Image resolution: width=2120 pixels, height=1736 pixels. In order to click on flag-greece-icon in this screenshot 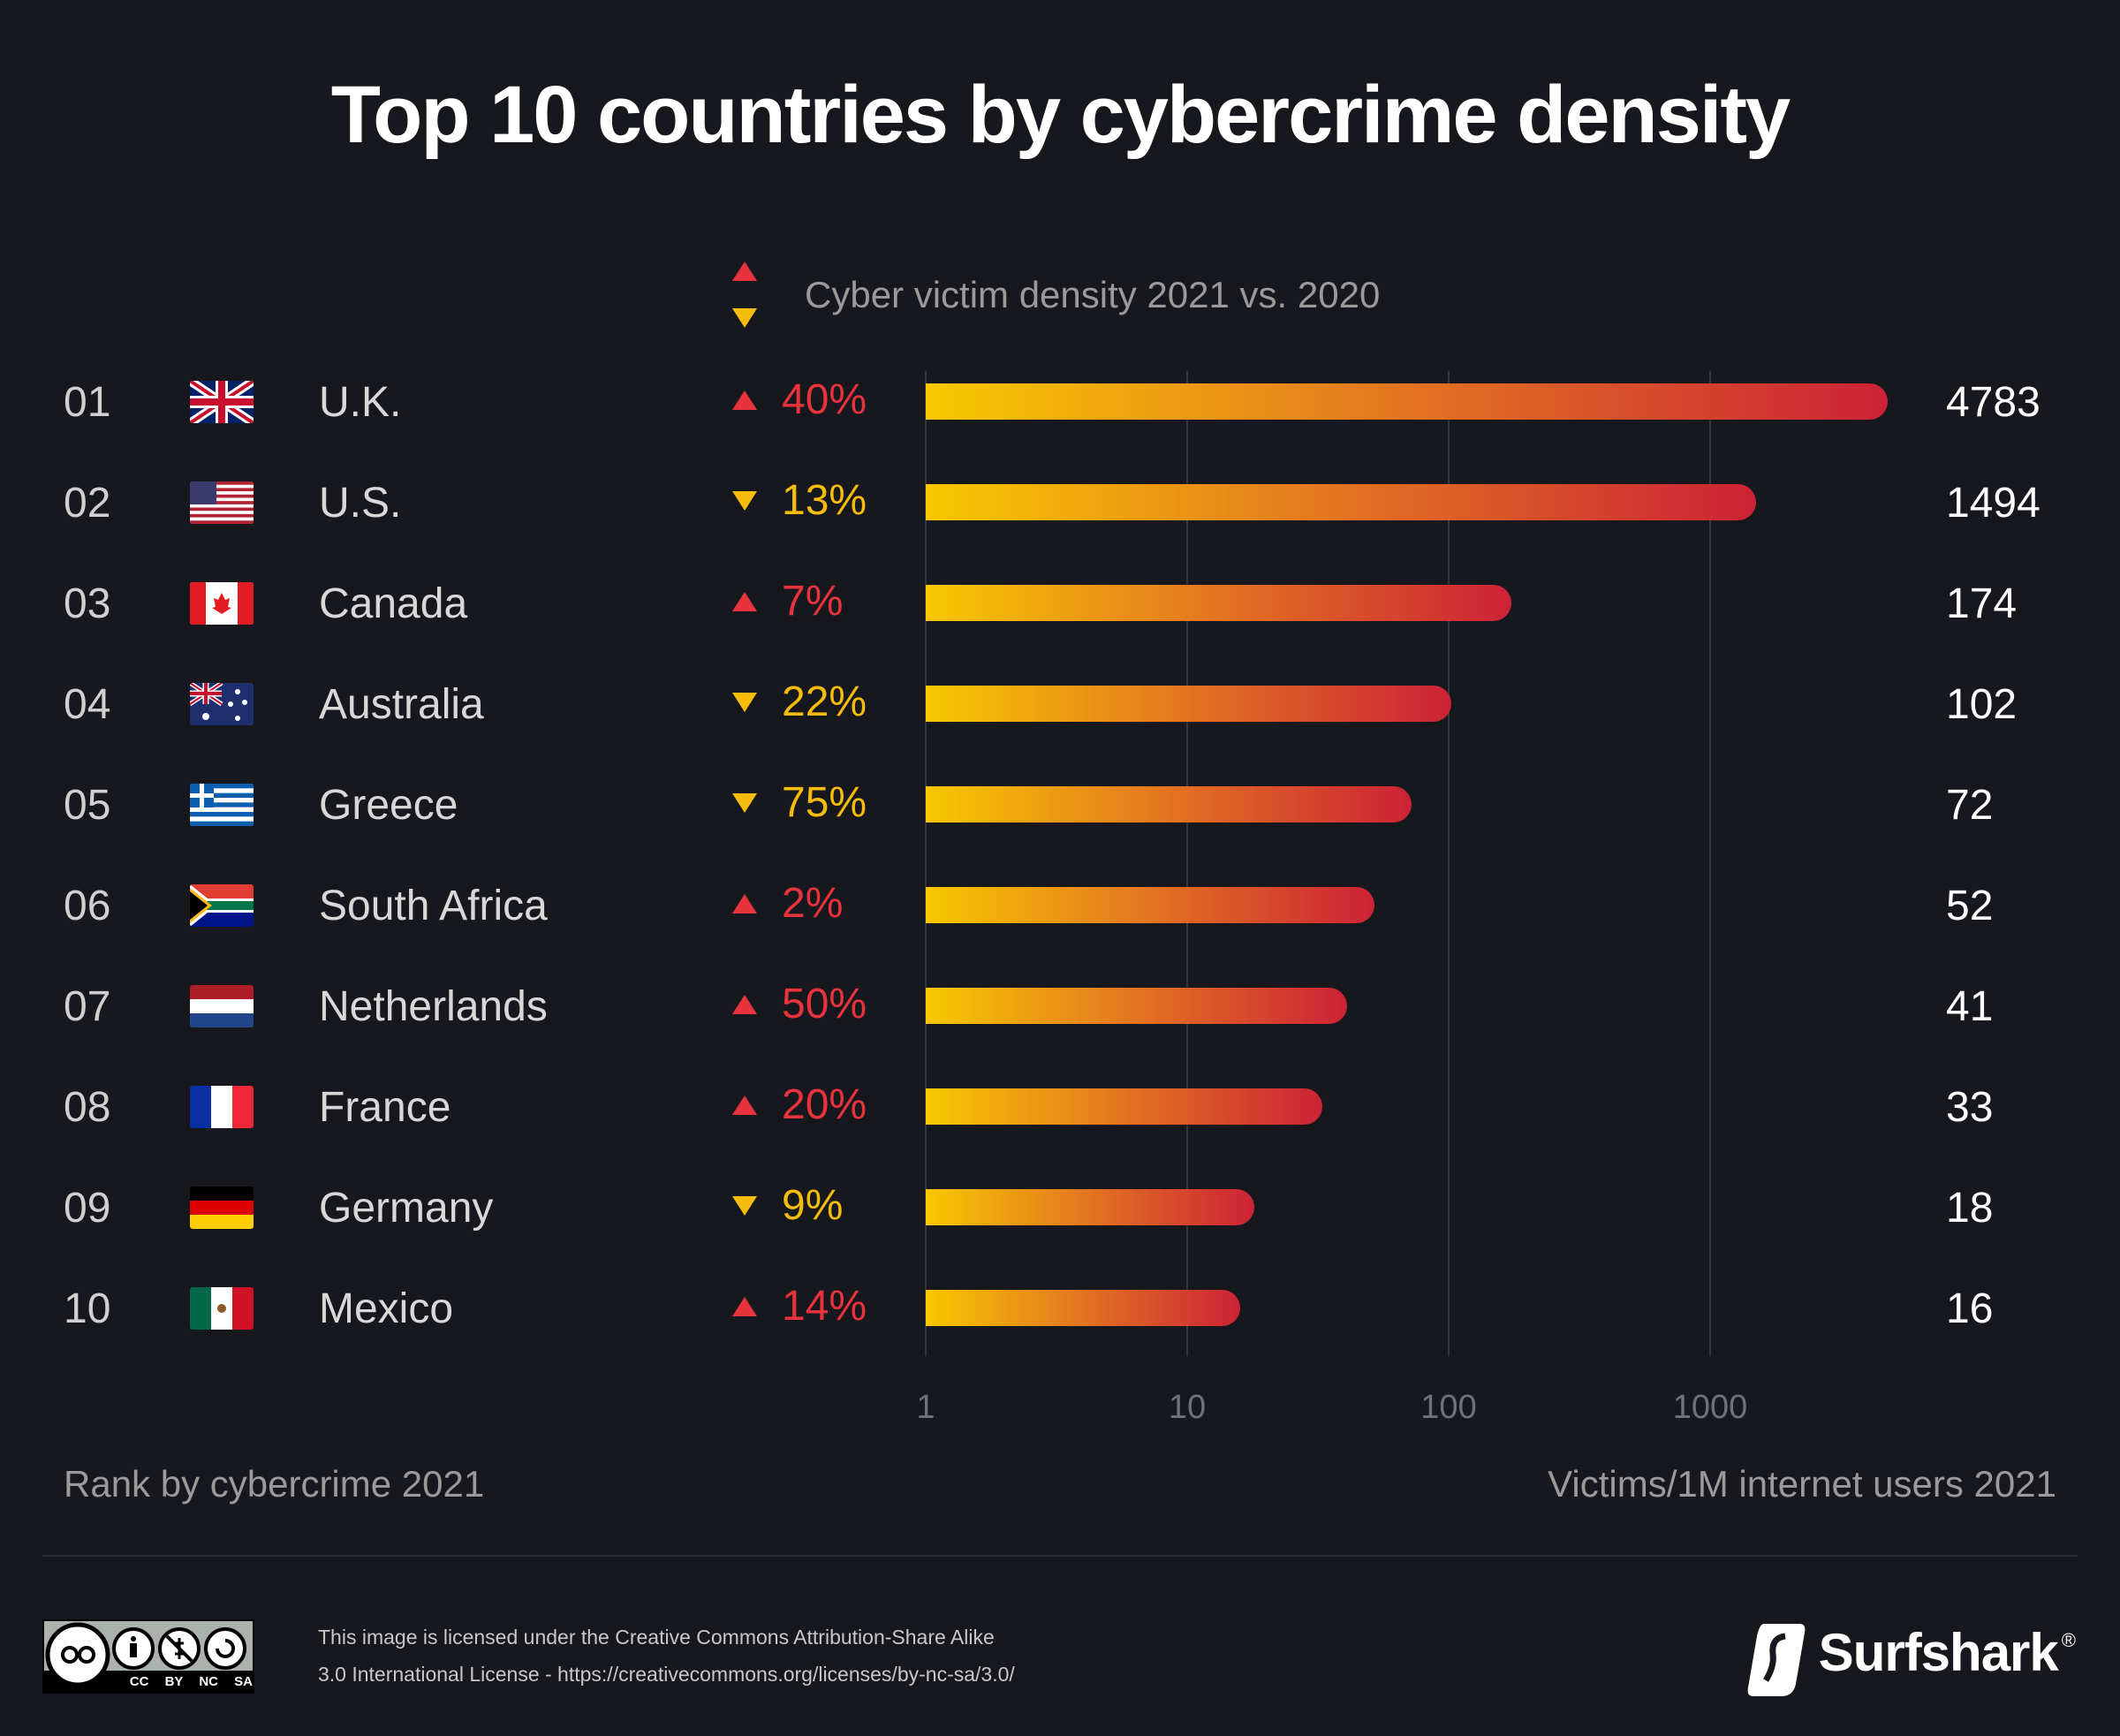, I will do `click(222, 805)`.